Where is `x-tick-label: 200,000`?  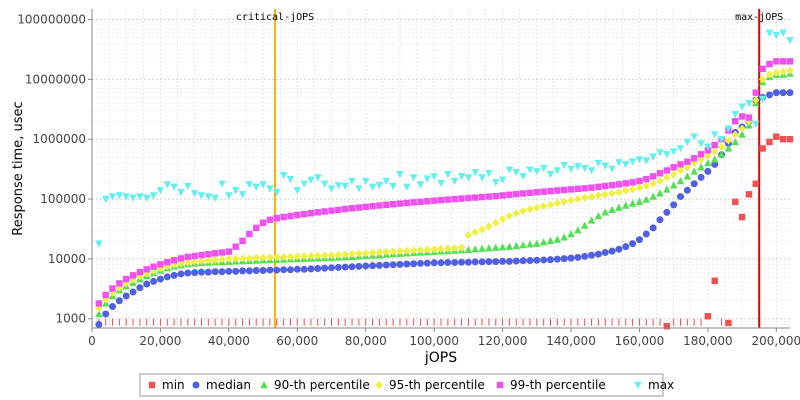 x-tick-label: 200,000 is located at coordinates (776, 341).